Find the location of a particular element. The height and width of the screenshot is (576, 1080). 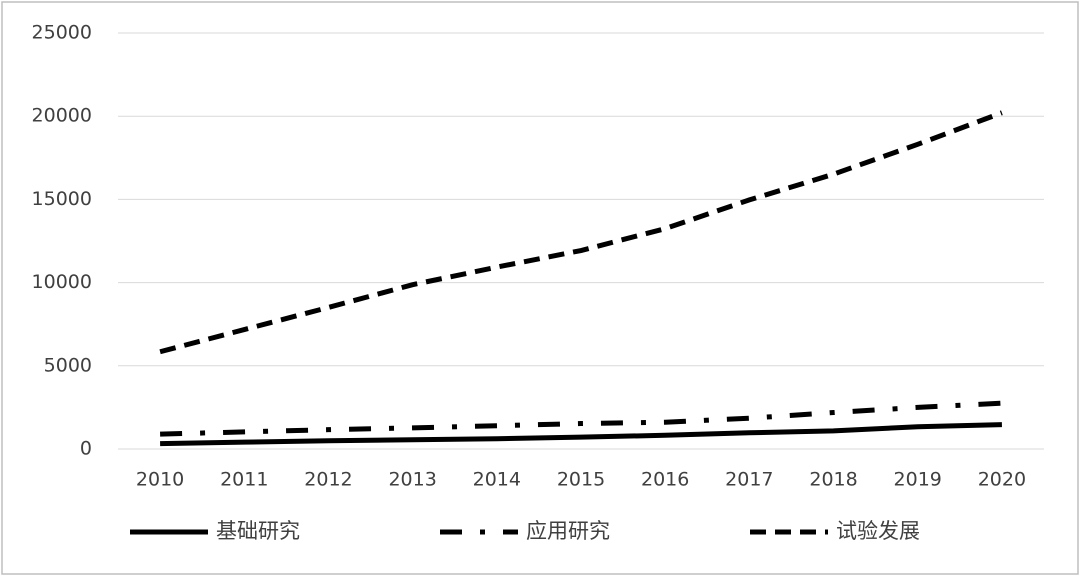

x-tick-label: 2016 is located at coordinates (665, 480).